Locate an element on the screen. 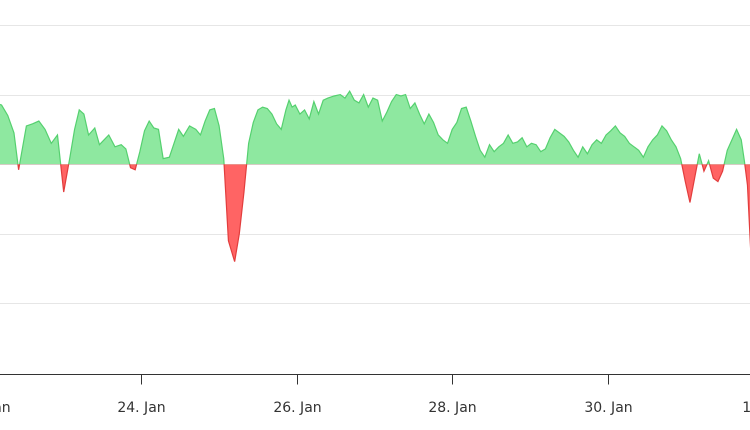 The width and height of the screenshot is (750, 430). x-tick-label: 26. Jan is located at coordinates (297, 408).